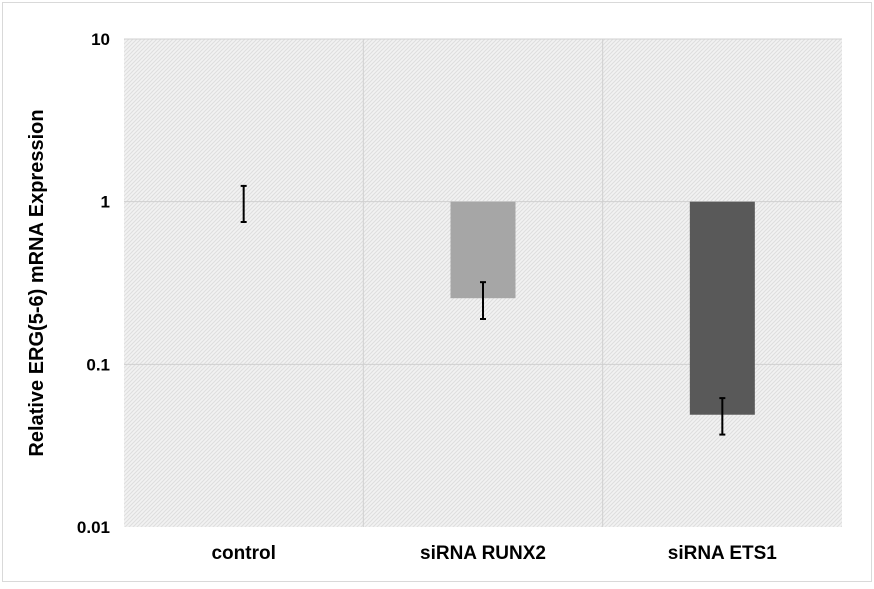 This screenshot has height=589, width=874. Describe the element at coordinates (723, 553) in the screenshot. I see `x-tick-label: siRNA ETS1` at that location.